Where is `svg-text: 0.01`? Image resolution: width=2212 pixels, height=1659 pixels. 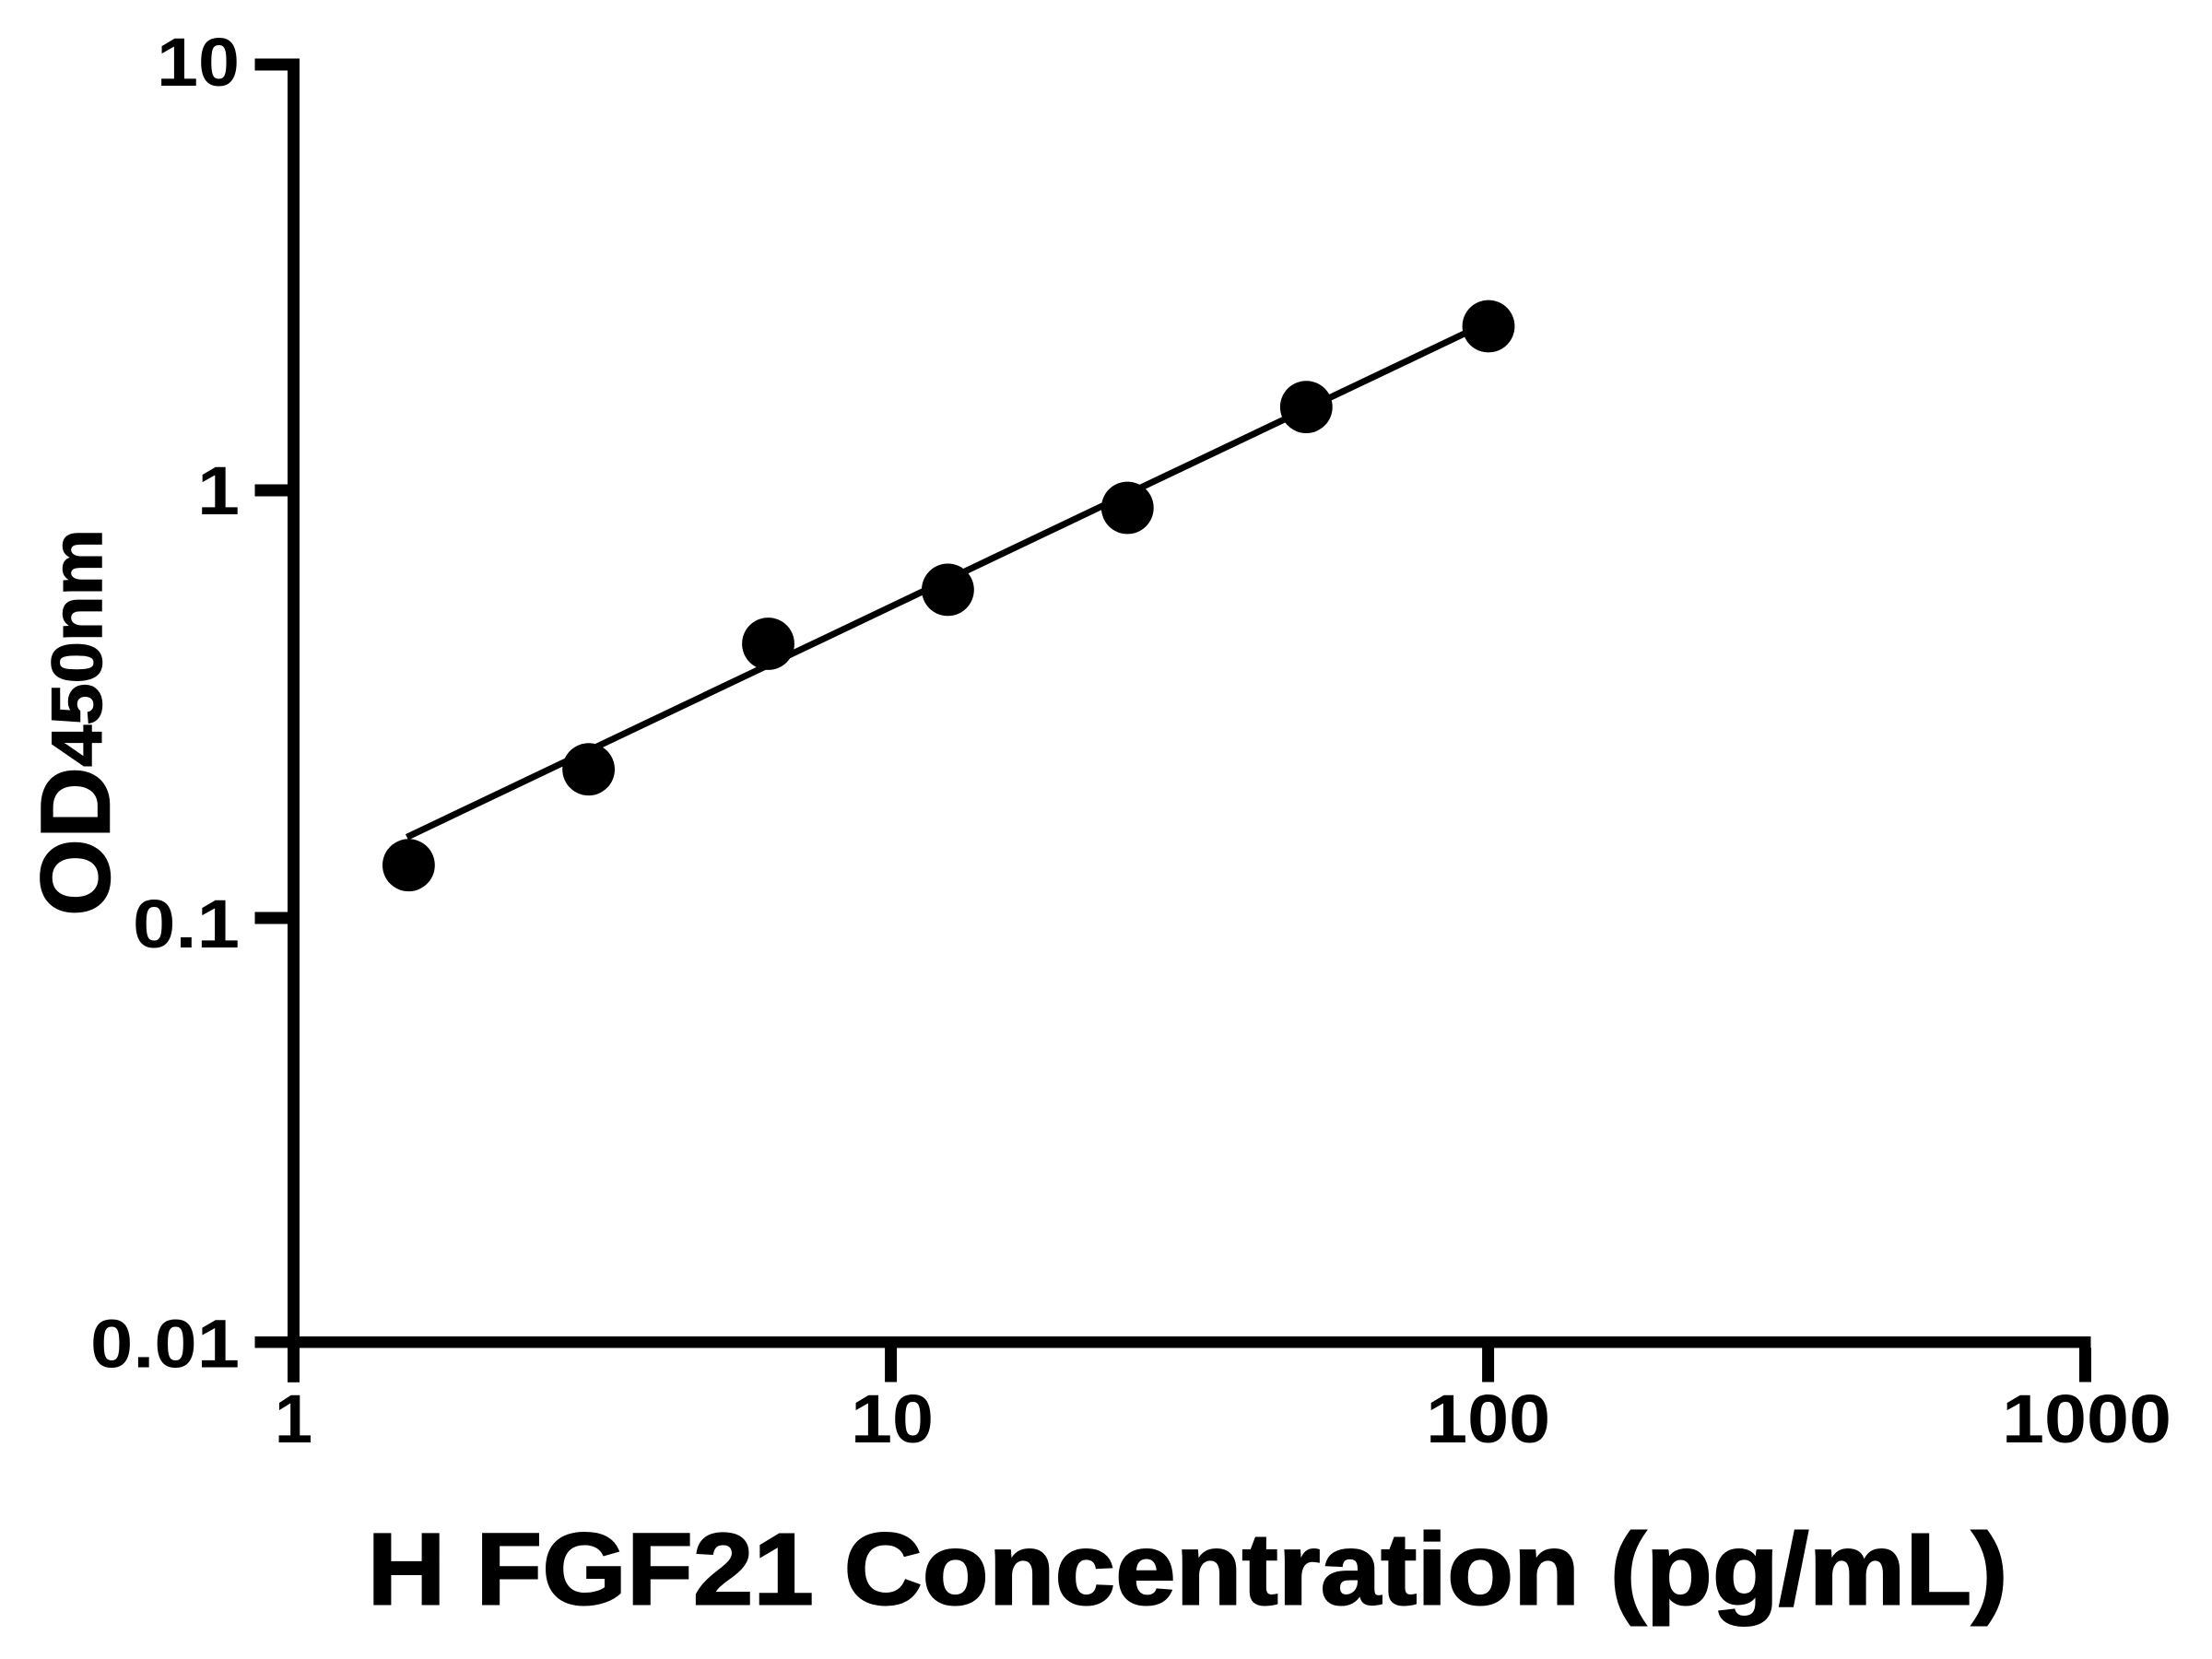
svg-text: 0.01 is located at coordinates (165, 1344).